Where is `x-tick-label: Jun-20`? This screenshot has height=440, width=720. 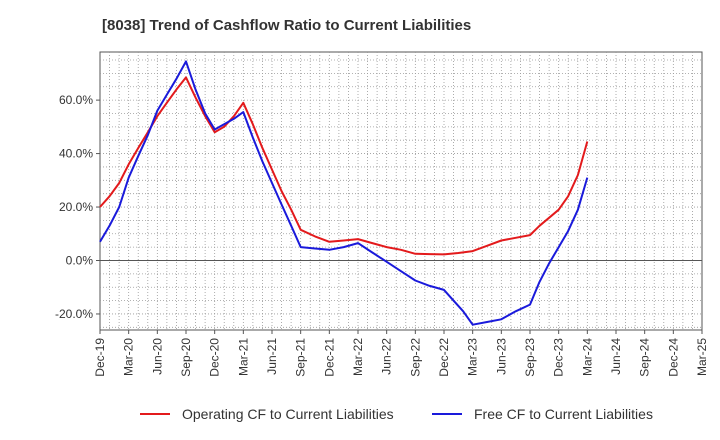
x-tick-label: Jun-20 is located at coordinates (157, 356).